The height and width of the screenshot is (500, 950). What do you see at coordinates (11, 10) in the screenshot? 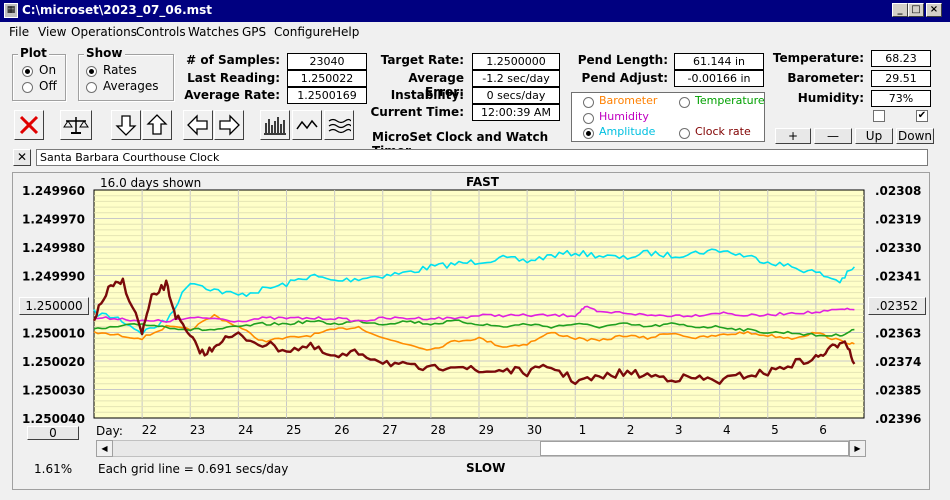
I see `calculator-icon: ▦` at bounding box center [11, 10].